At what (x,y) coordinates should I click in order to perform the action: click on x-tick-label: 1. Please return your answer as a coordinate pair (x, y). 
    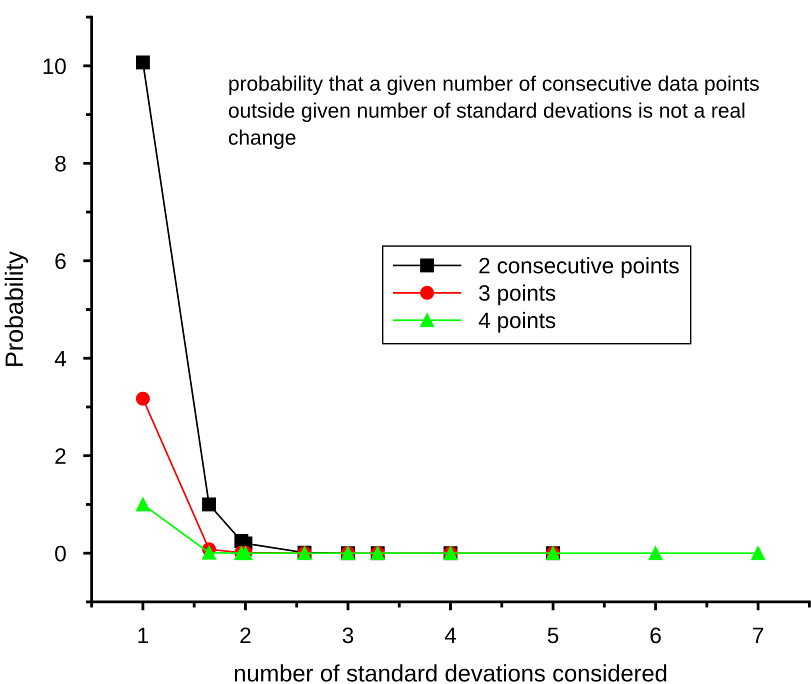
    Looking at the image, I should click on (143, 636).